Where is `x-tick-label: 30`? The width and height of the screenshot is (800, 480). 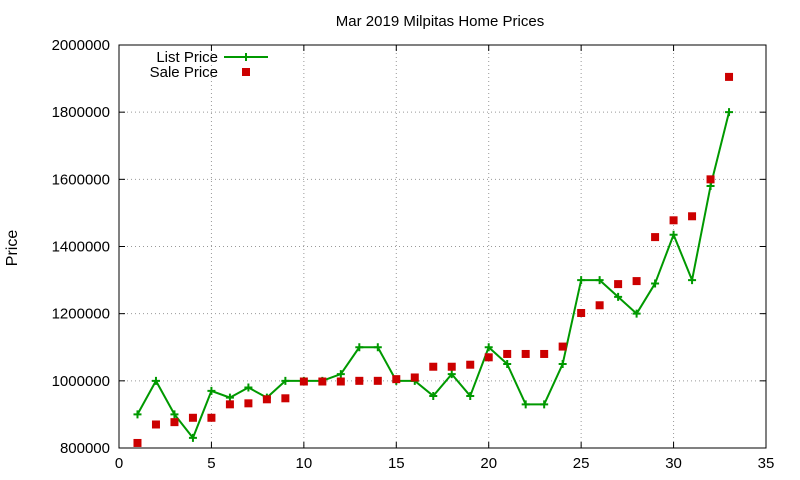 x-tick-label: 30 is located at coordinates (673, 463).